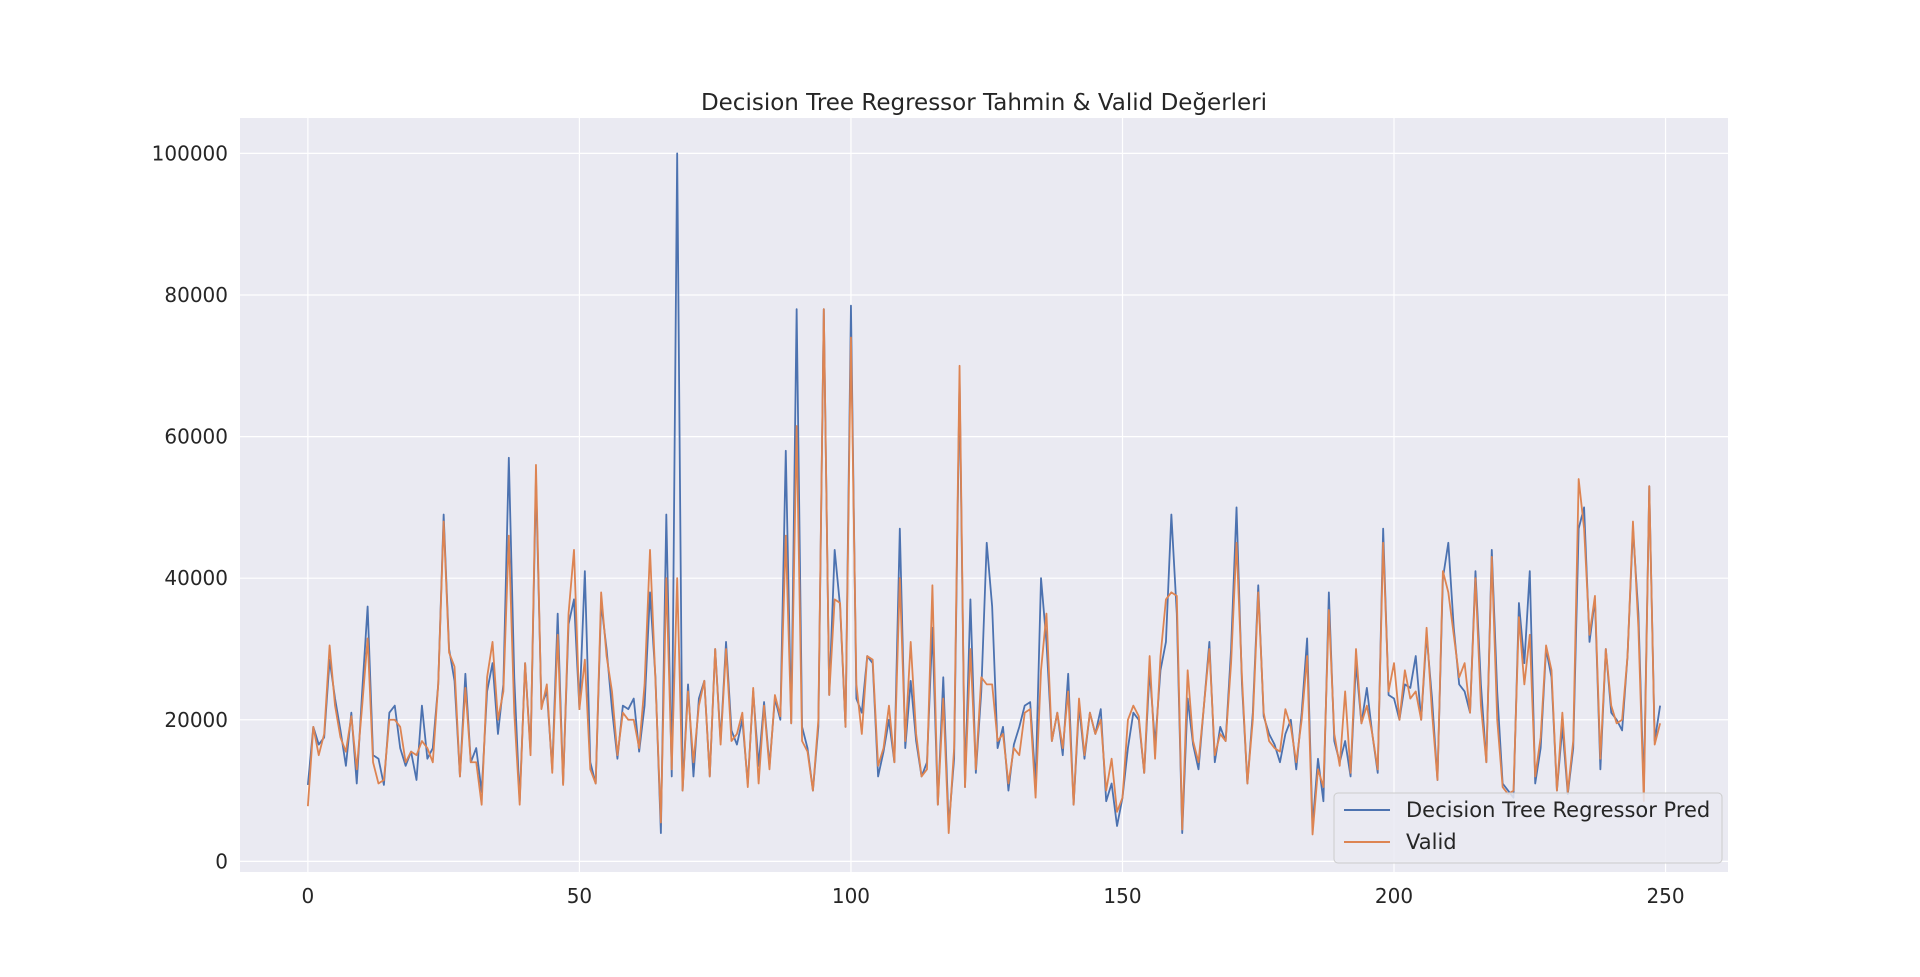 The width and height of the screenshot is (1920, 977). What do you see at coordinates (221, 861) in the screenshot?
I see `y-tick-label: 0` at bounding box center [221, 861].